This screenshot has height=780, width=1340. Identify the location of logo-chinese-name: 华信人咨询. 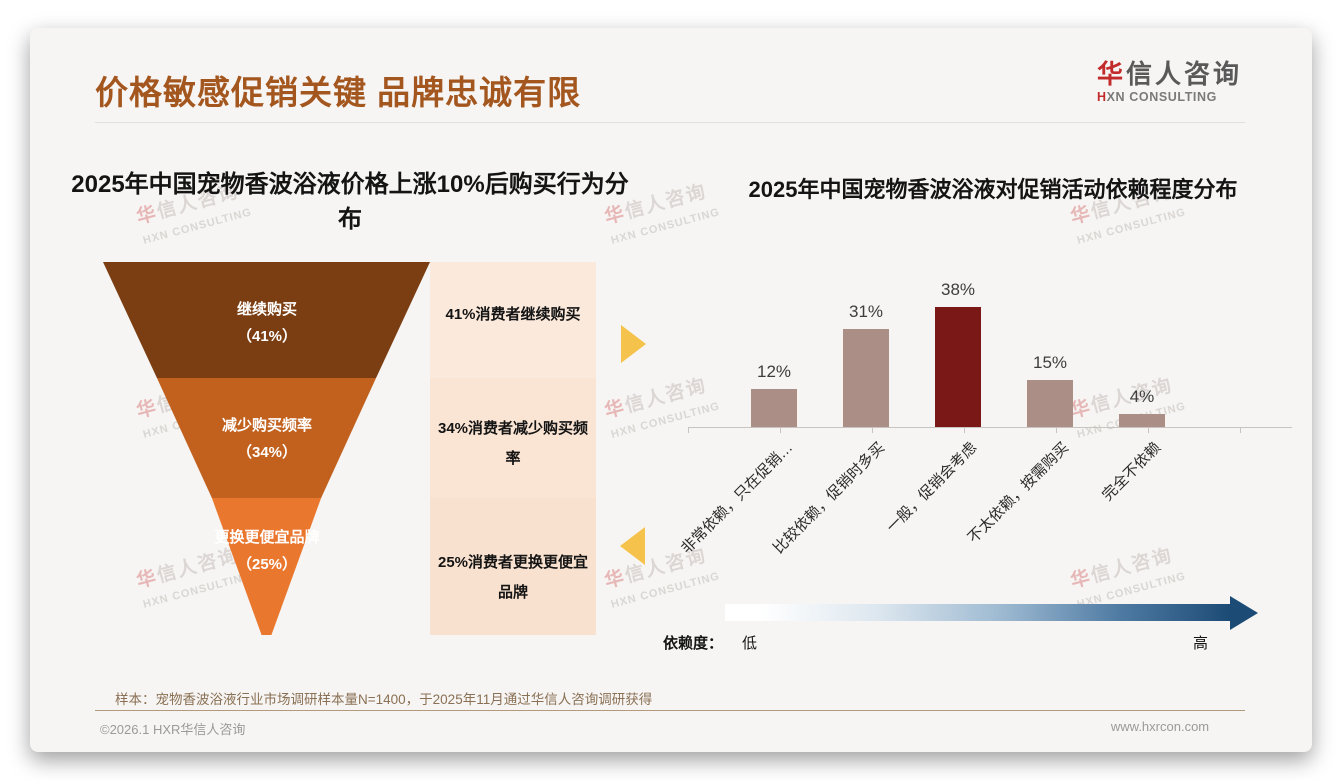
(1169, 74).